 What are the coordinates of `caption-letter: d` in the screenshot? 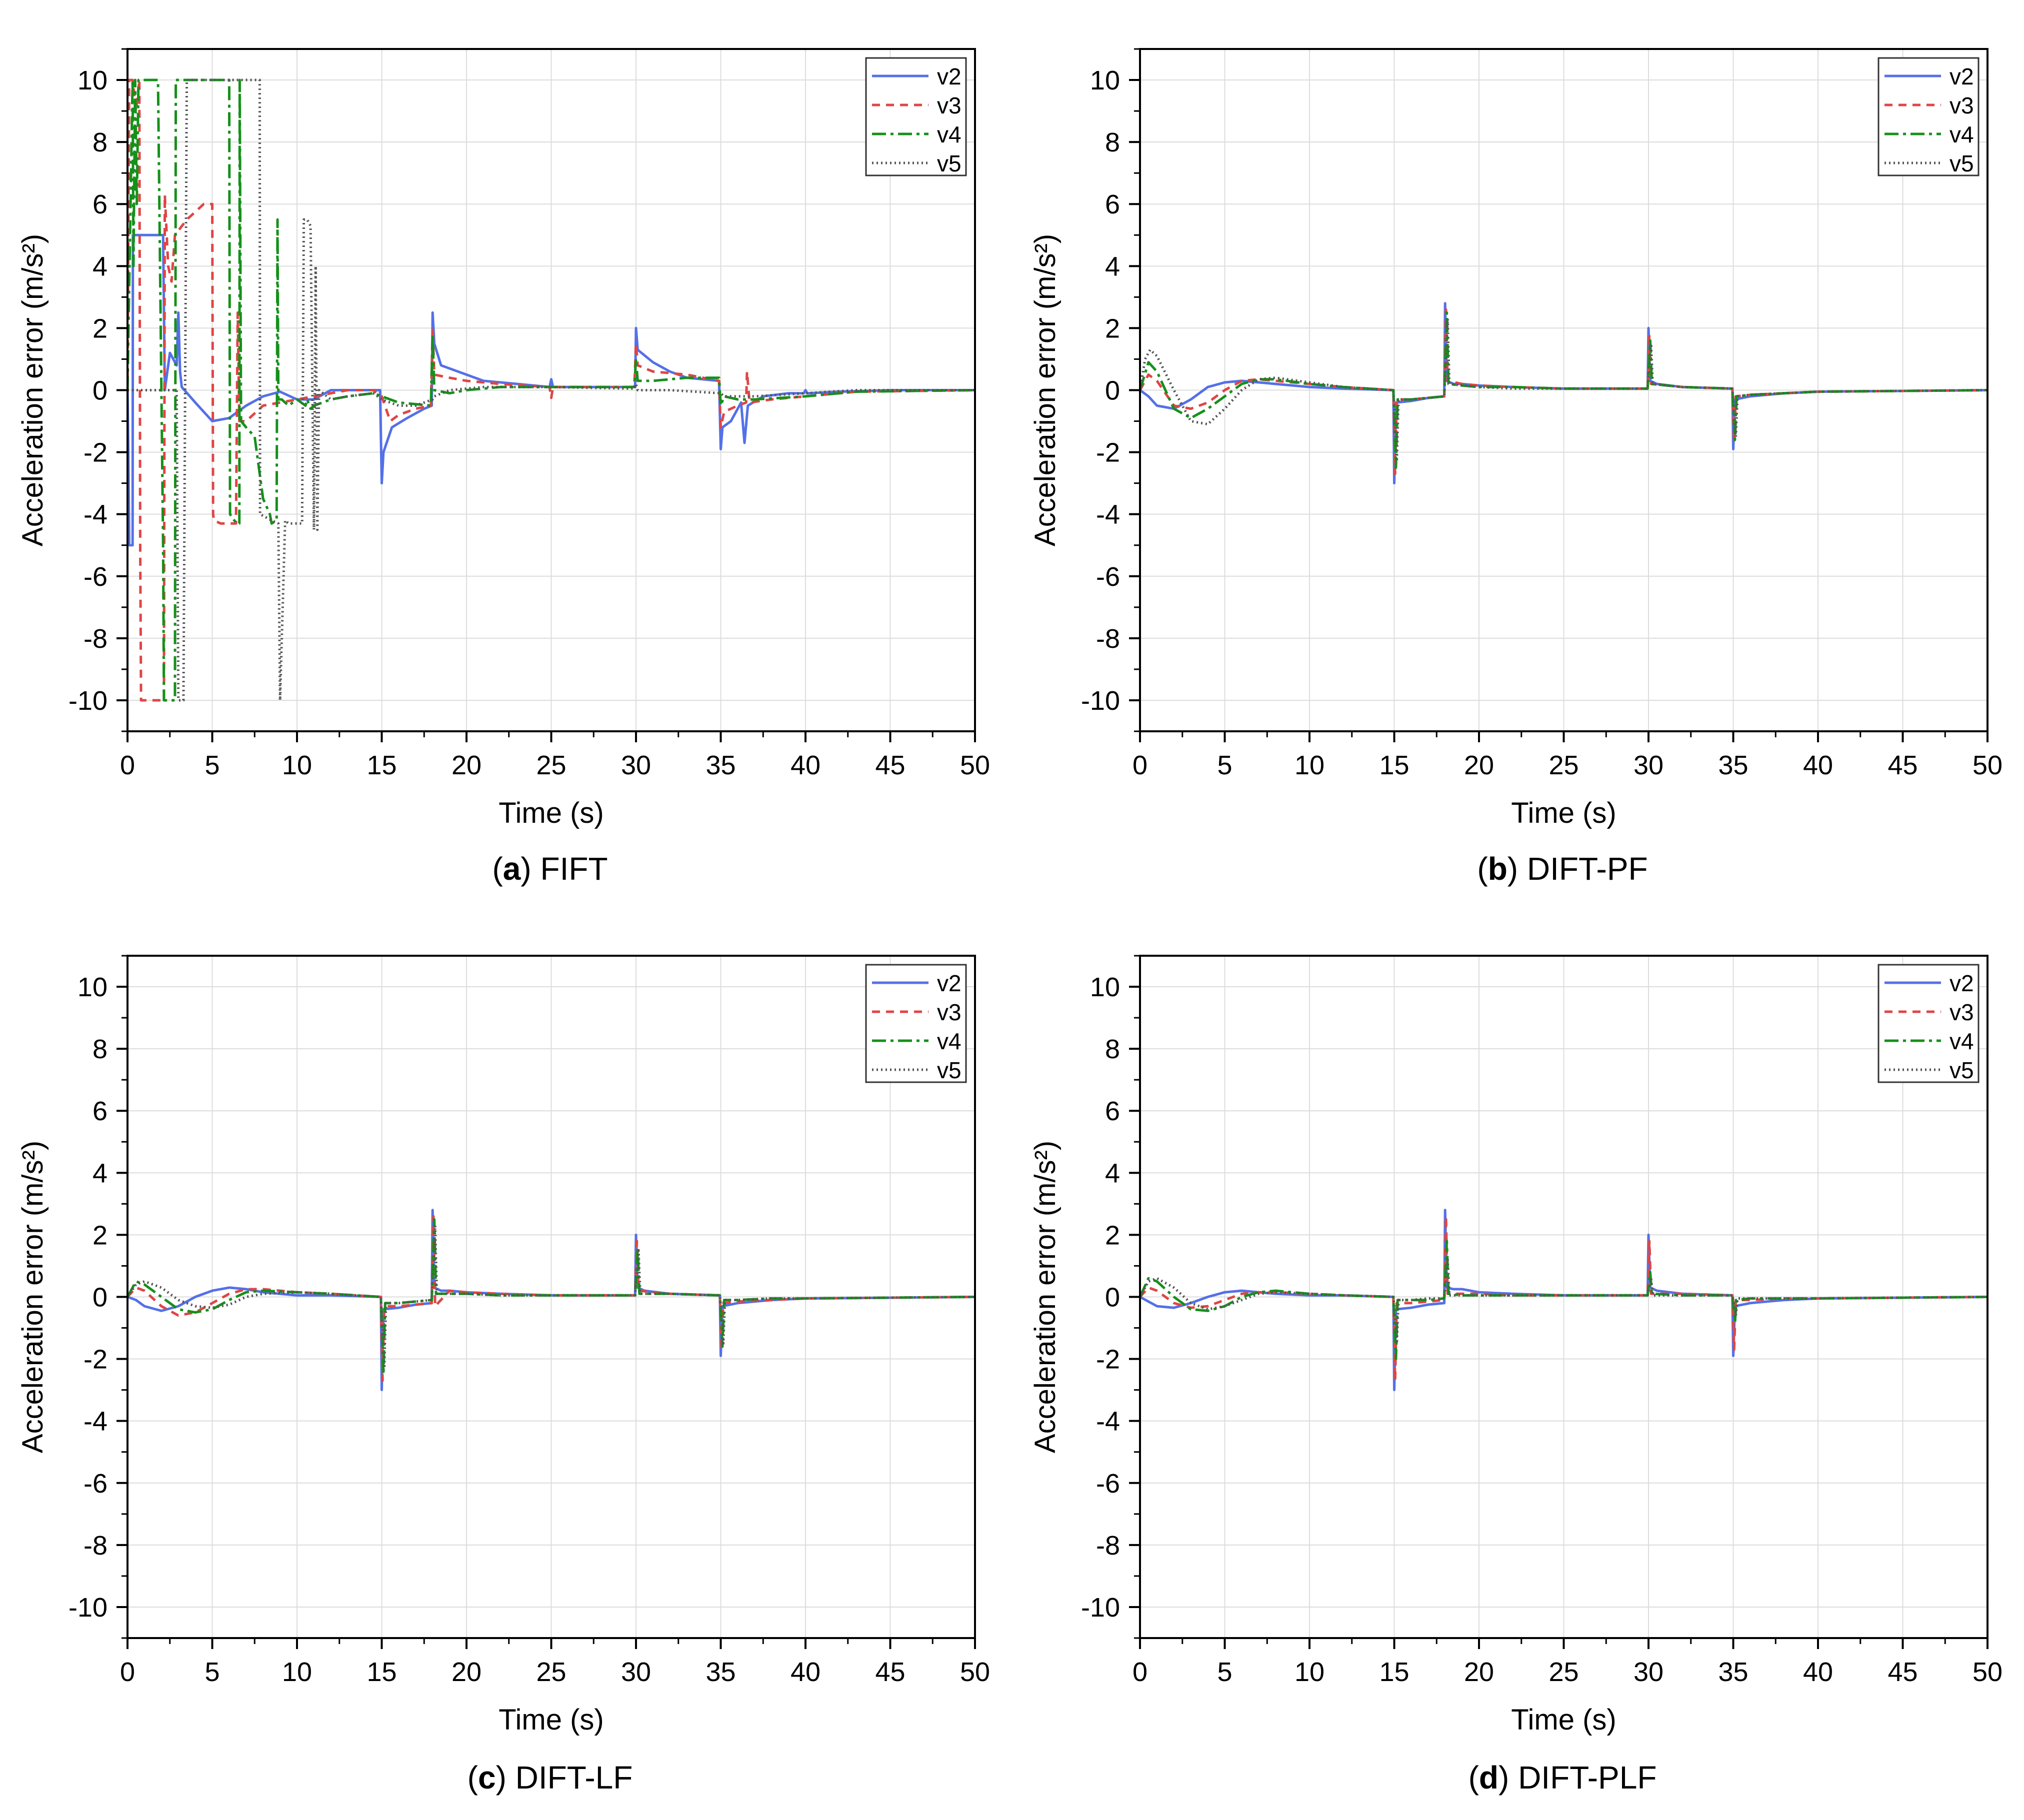 It's located at (1488, 1778).